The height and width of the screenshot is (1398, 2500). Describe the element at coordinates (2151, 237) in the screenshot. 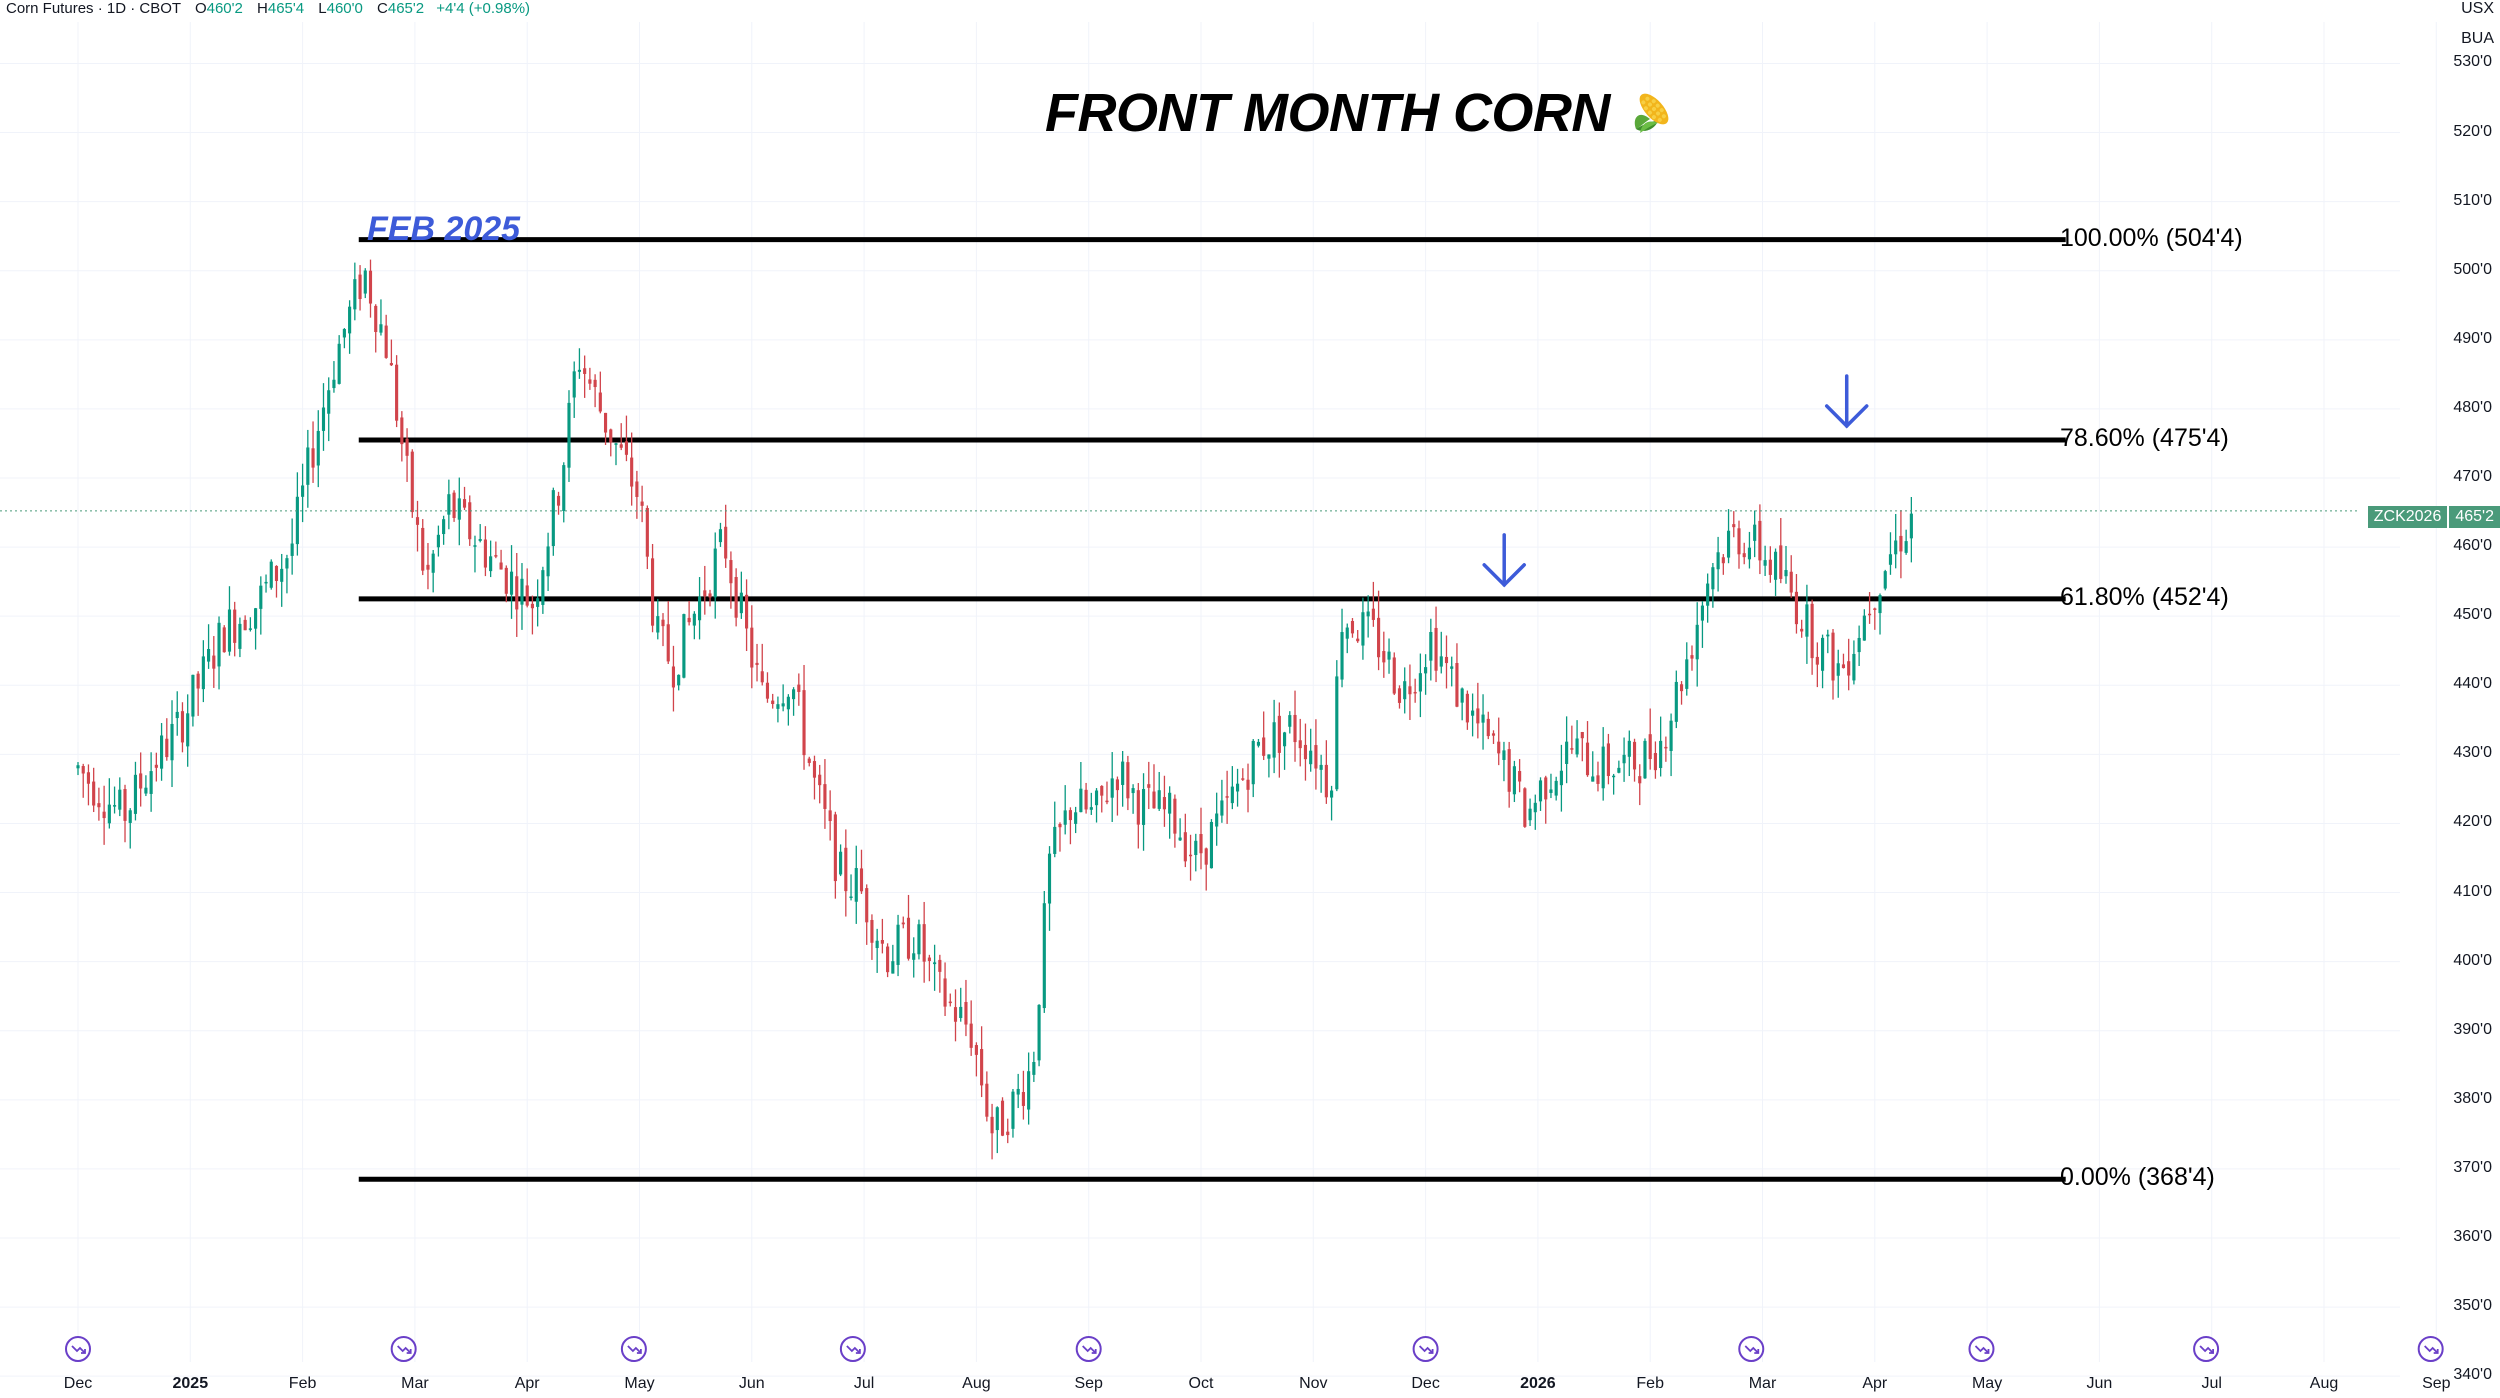

I see `fib-label-100: 100.00% (504'4)` at that location.